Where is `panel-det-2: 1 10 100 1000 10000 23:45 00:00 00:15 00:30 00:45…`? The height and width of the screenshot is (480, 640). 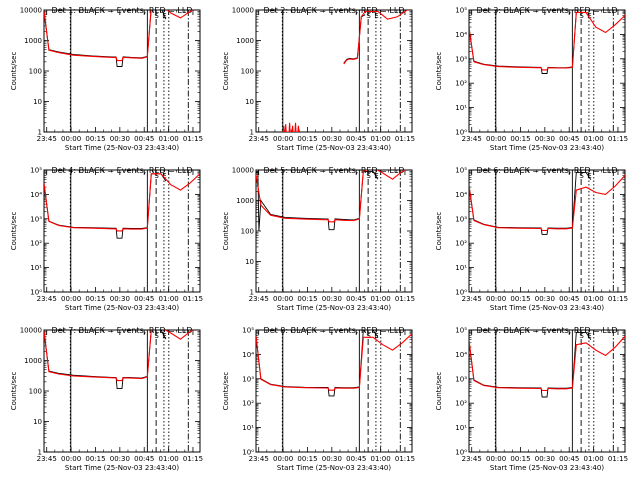 panel-det-2: 1 10 100 1000 10000 23:45 00:00 00:15 00:30 00:45… is located at coordinates (318, 79).